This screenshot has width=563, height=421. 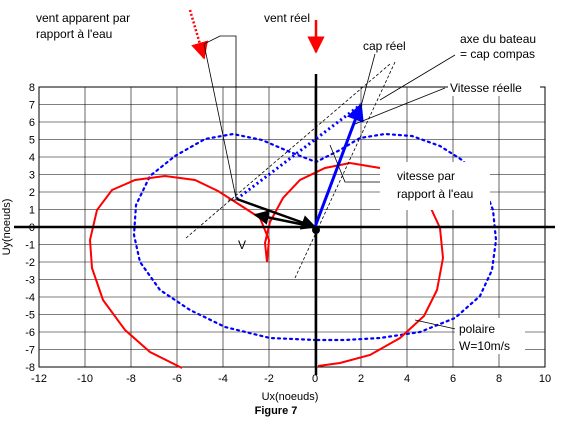 I want to click on label-polaire-1: polaire, so click(x=477, y=329).